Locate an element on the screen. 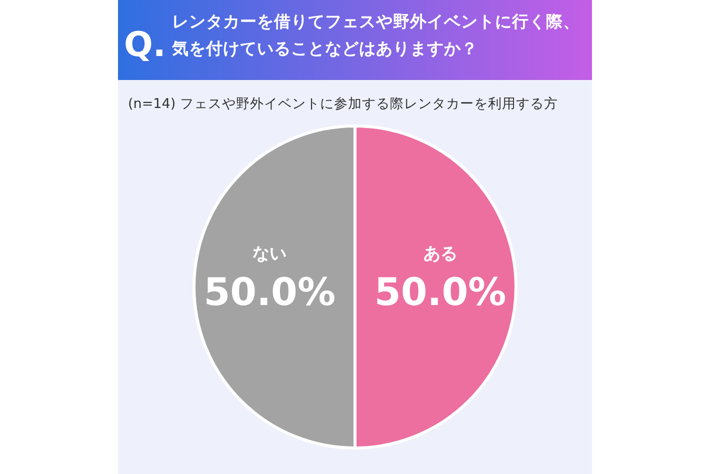 This screenshot has width=710, height=474. text: Q. is located at coordinates (145, 45).